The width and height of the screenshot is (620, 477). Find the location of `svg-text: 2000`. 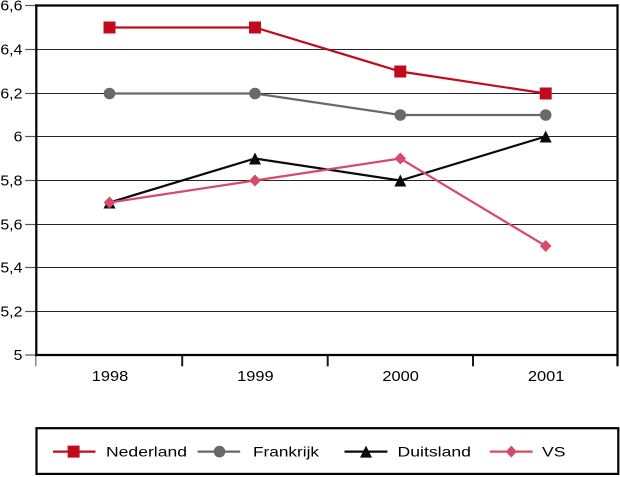

svg-text: 2000 is located at coordinates (400, 376).